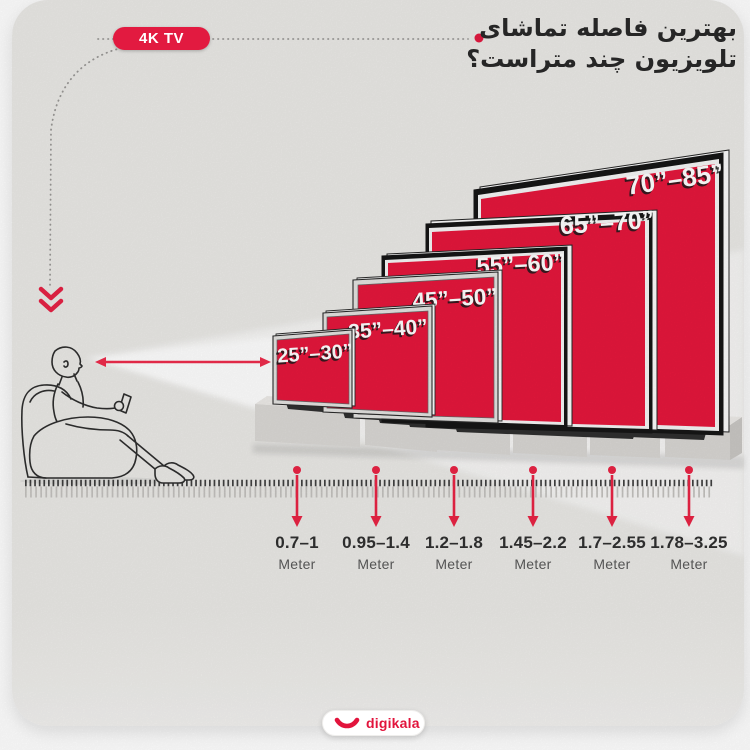  What do you see at coordinates (601, 44) in the screenshot?
I see `page-title: بهترین فاصله تماشای تلویزیون چند متراست؟` at bounding box center [601, 44].